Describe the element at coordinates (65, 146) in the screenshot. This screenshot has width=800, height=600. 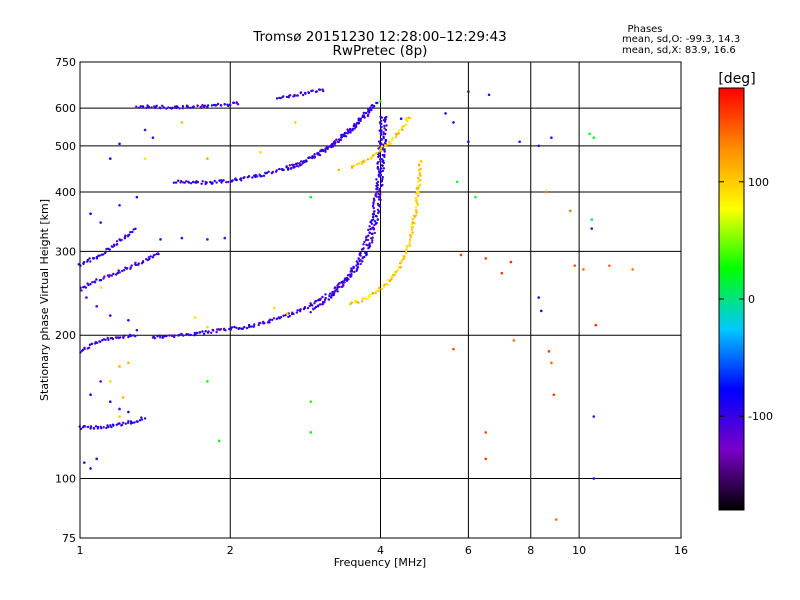
I see `y-tick-label: 500` at that location.